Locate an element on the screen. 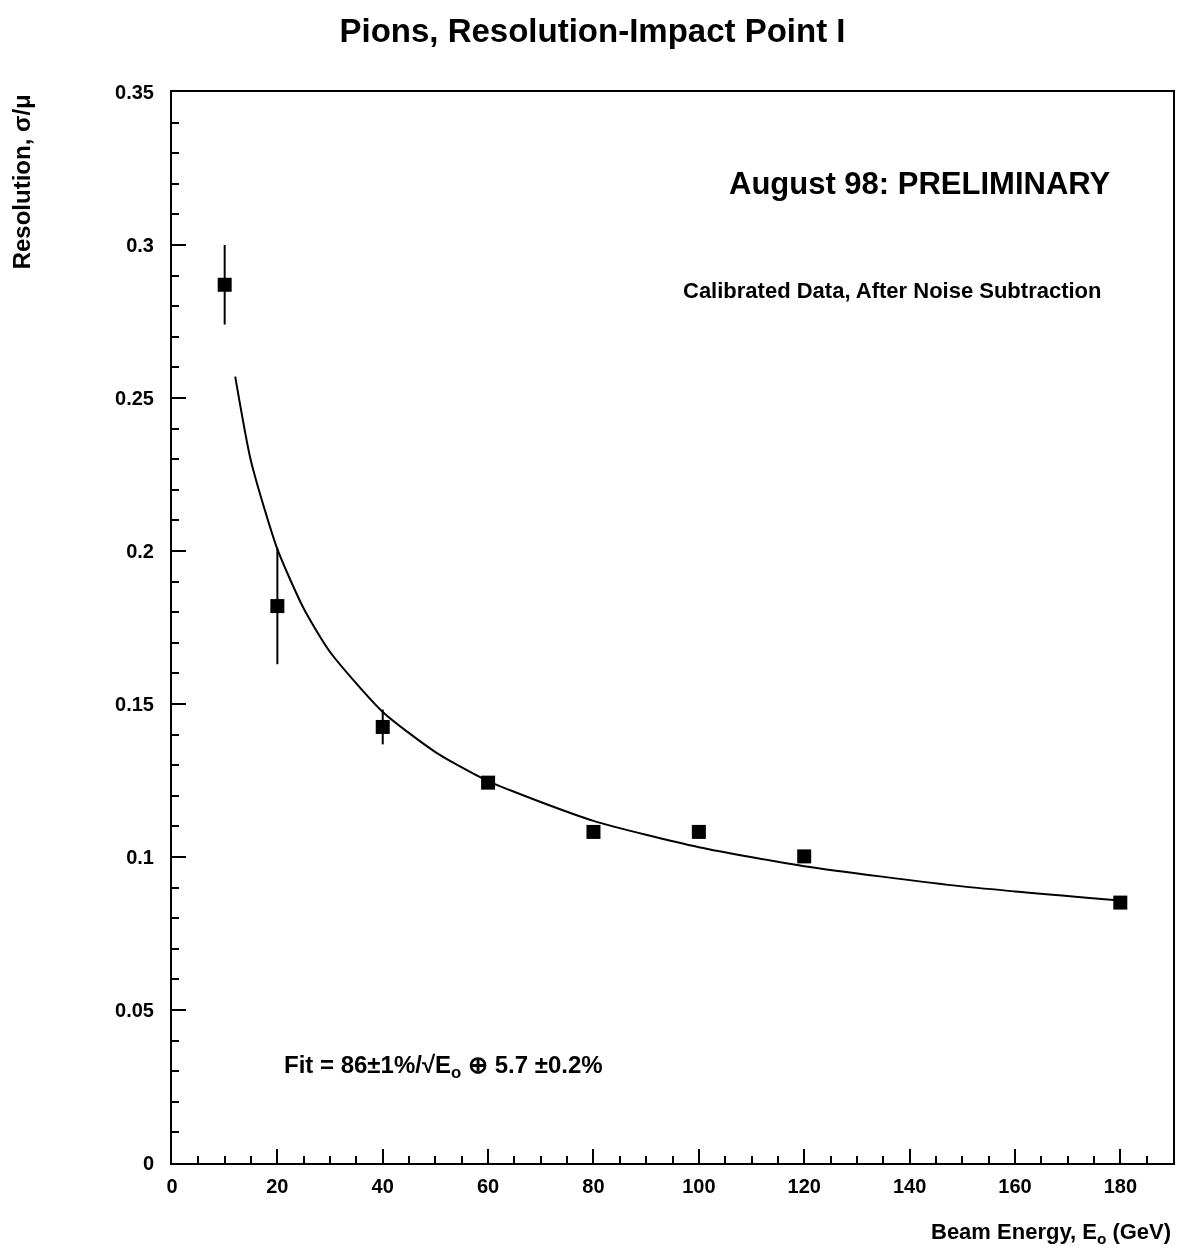 This screenshot has width=1185, height=1255. x-tick-label: 80 is located at coordinates (593, 1186).